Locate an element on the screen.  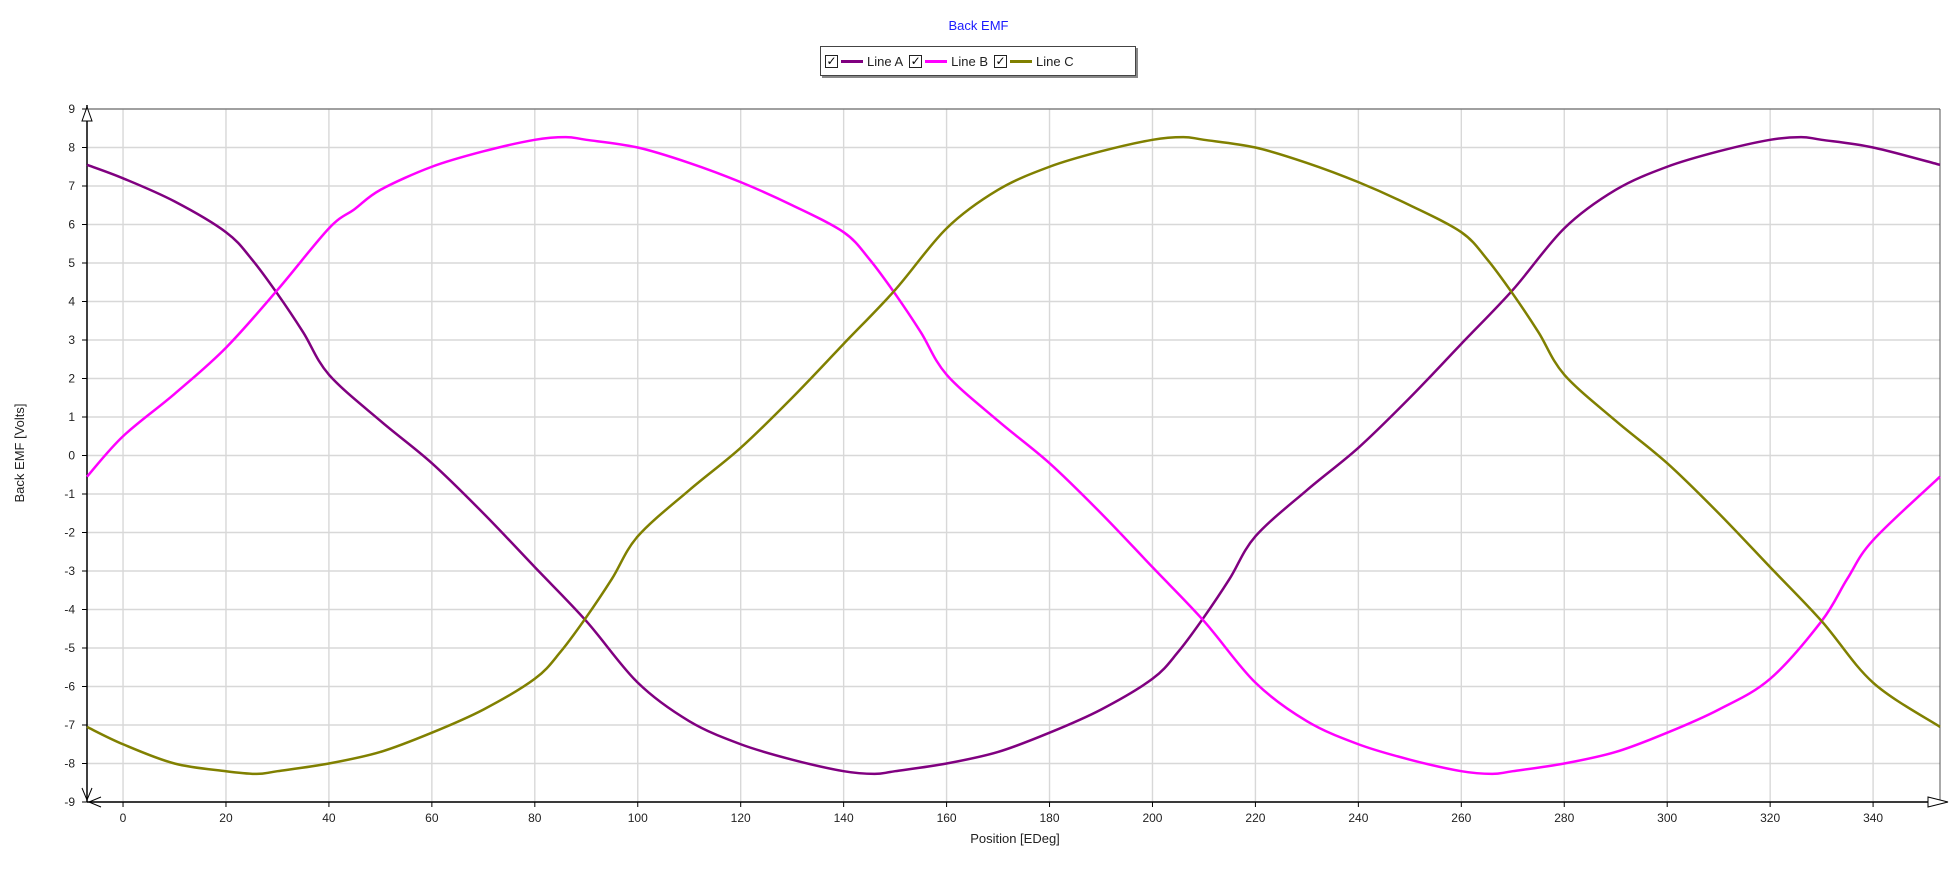
legend-item-line-c: ✓ Line C is located at coordinates (1034, 61).